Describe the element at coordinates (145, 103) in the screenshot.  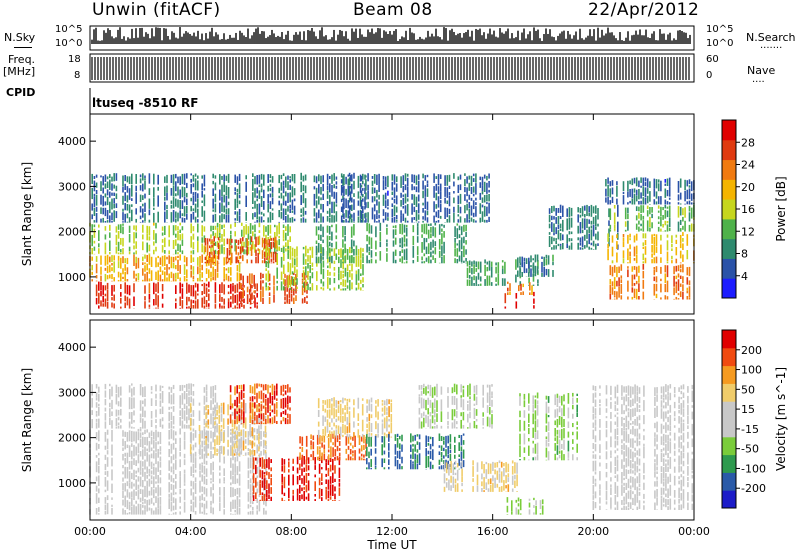
I see `cpid-text: ltuseq -8510 RF` at that location.